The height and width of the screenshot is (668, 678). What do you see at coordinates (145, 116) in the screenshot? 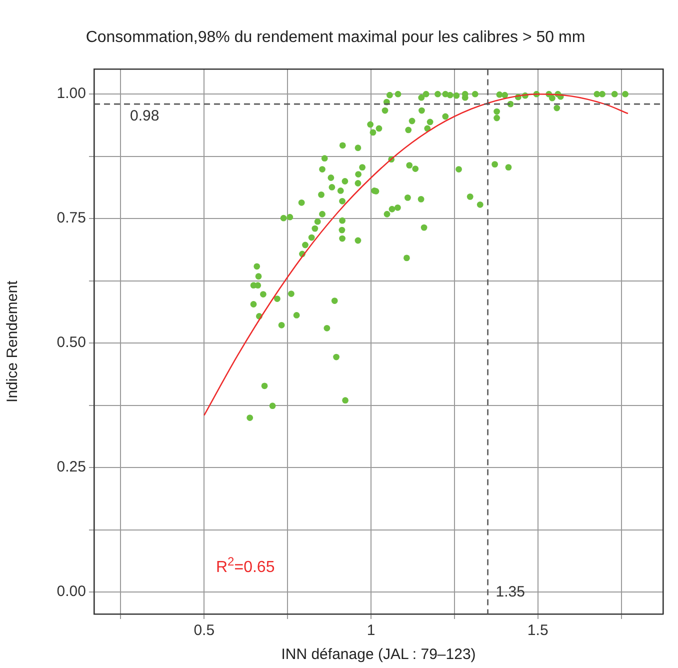
I see `ref-line-label: 0.98` at bounding box center [145, 116].